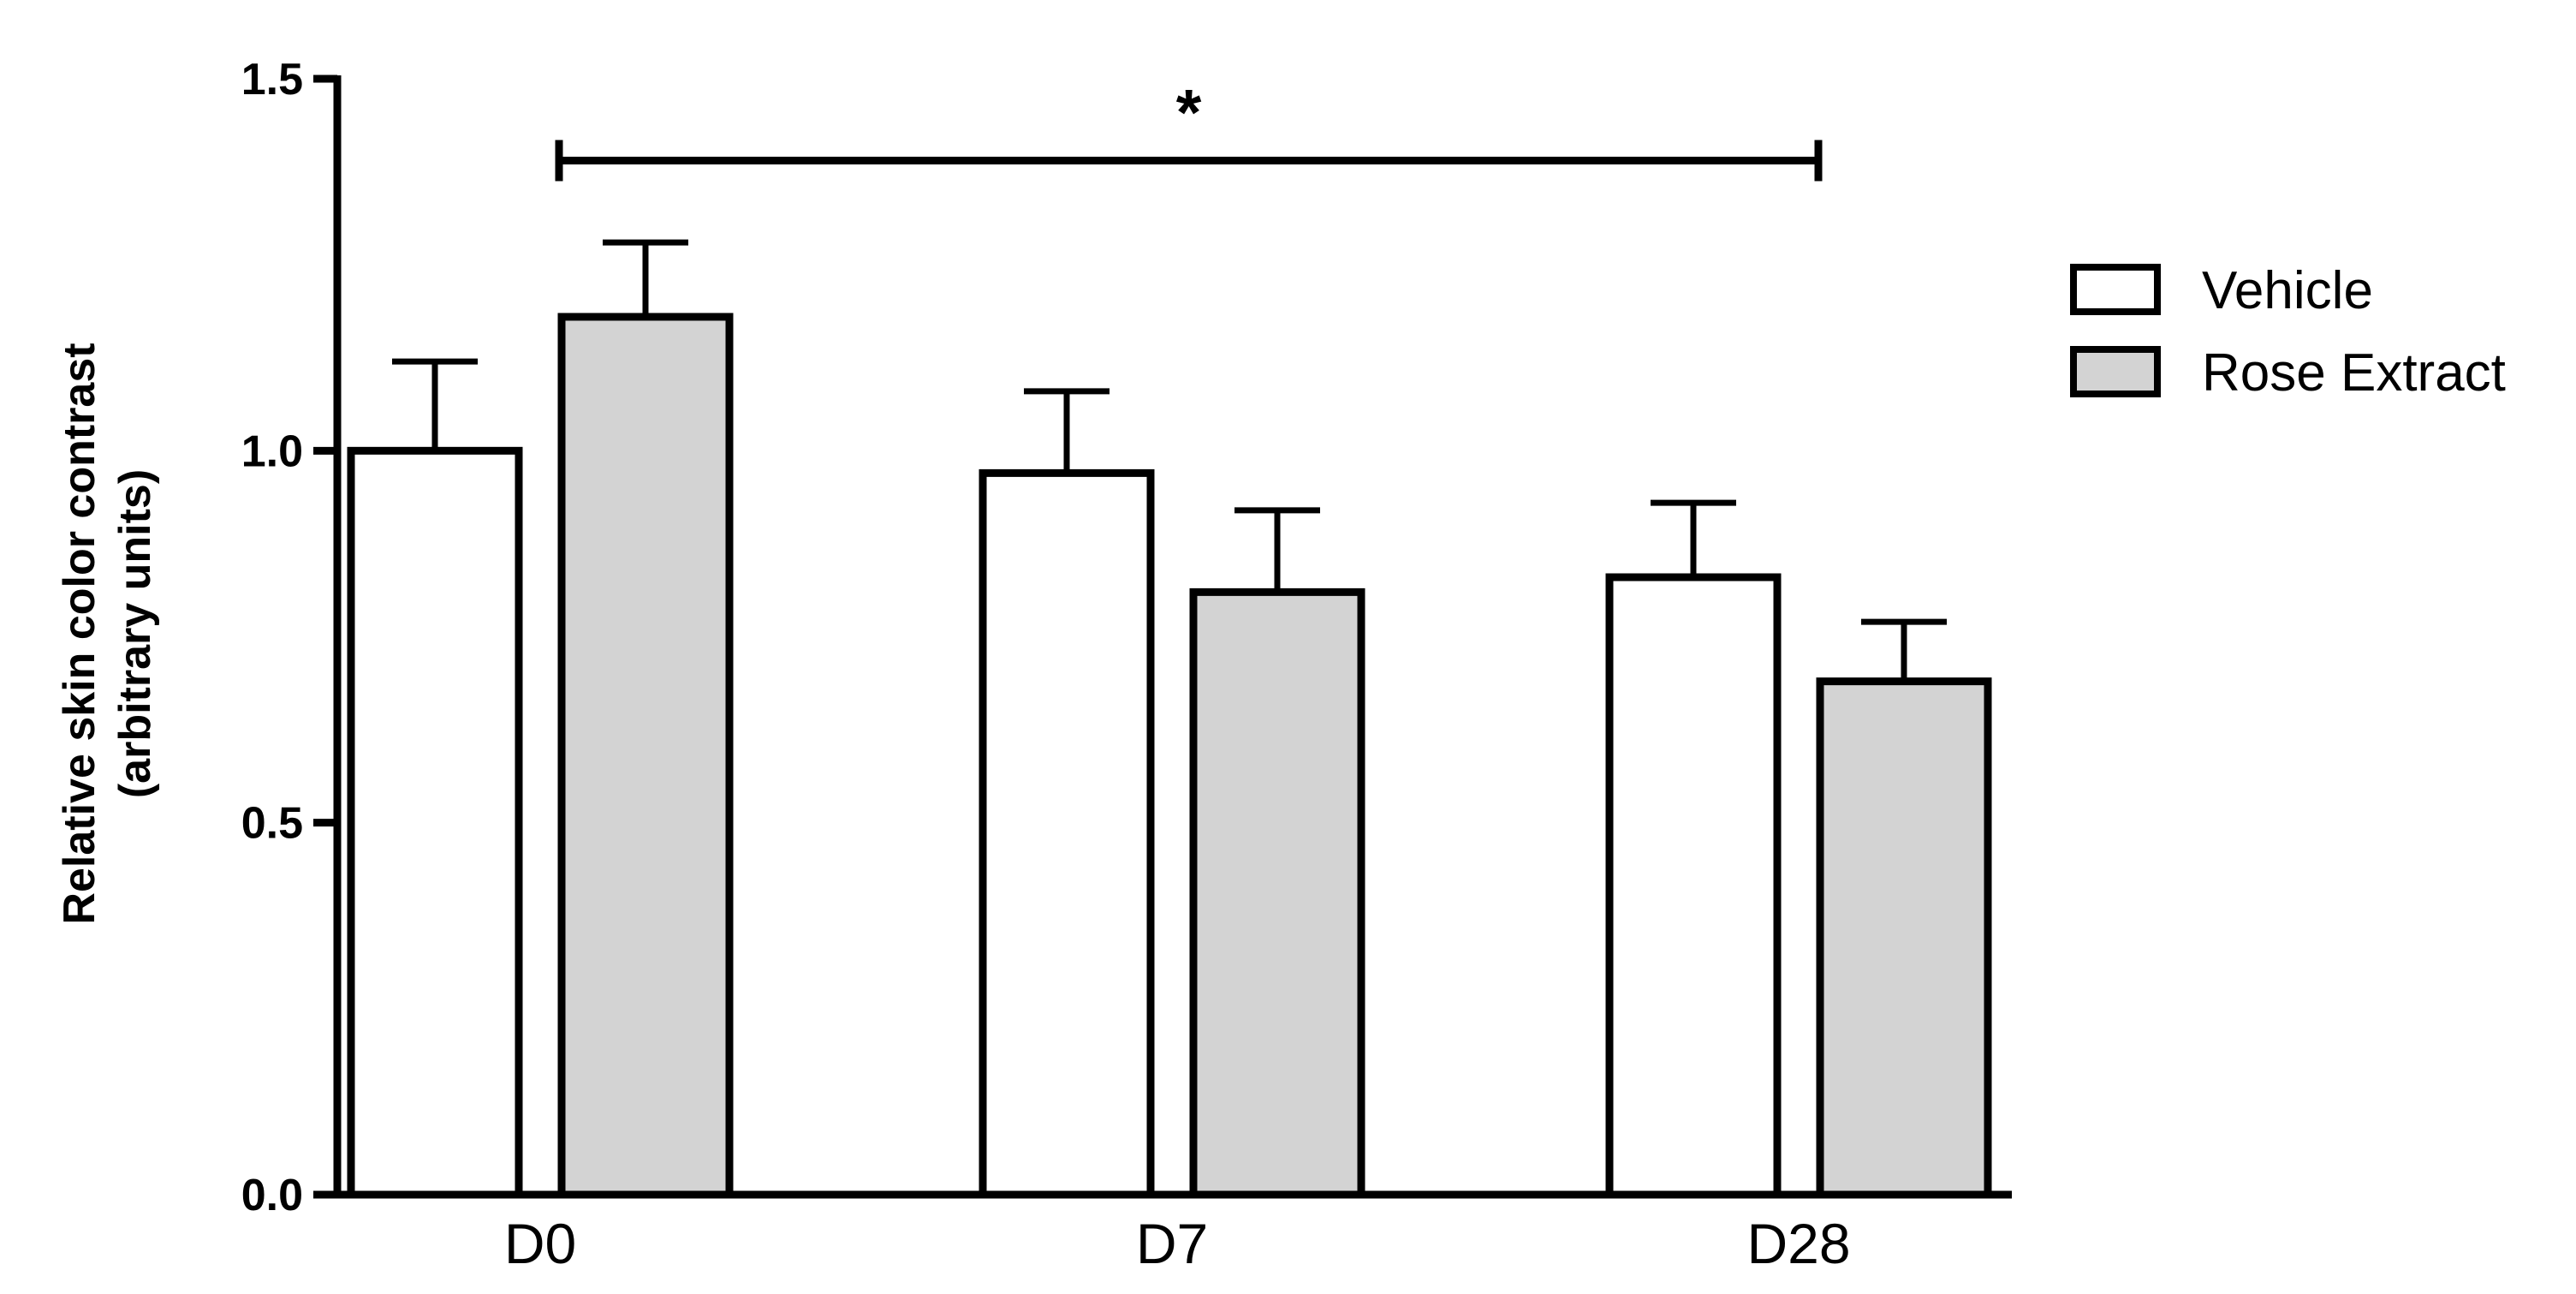 The height and width of the screenshot is (1294, 2576). I want to click on bar-d0-vehicle, so click(435, 822).